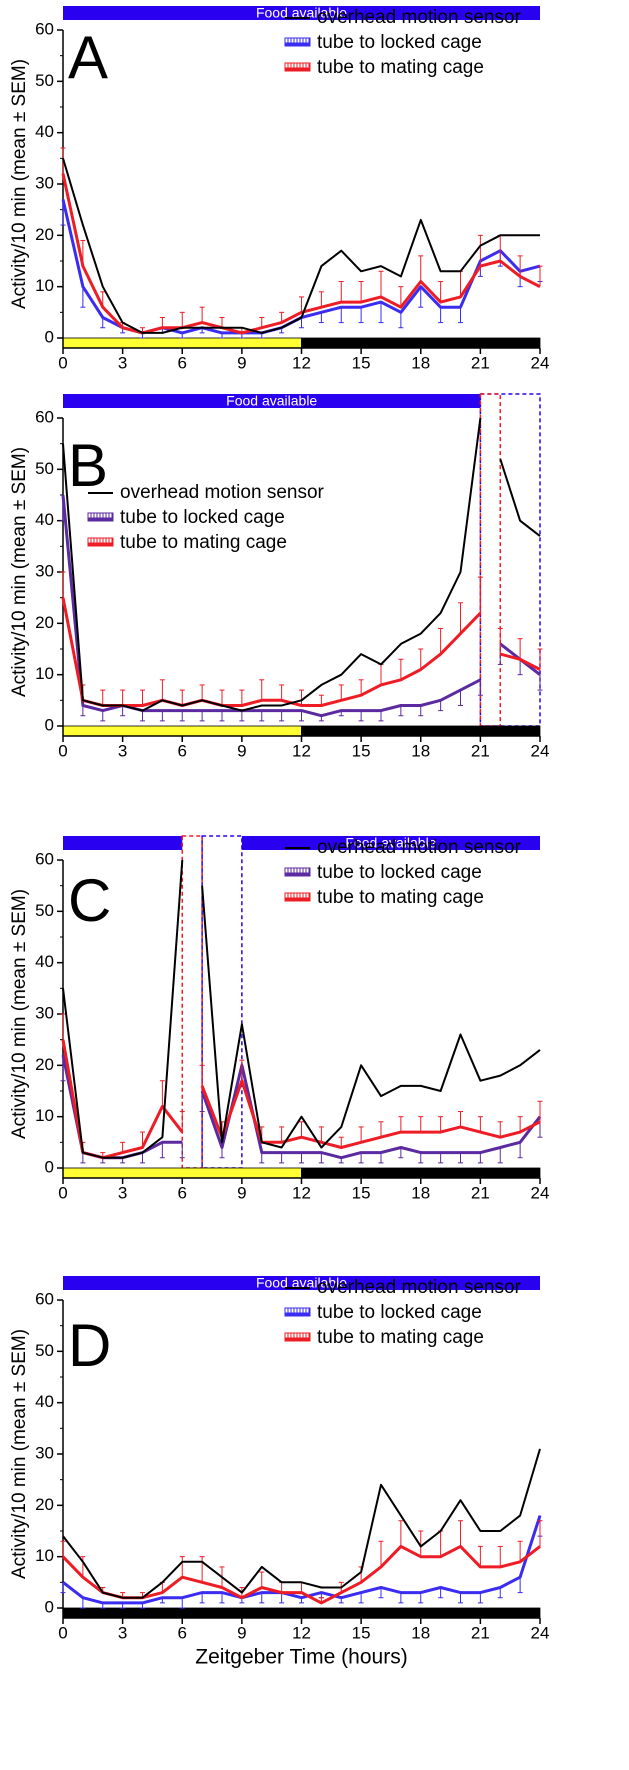 Image resolution: width=629 pixels, height=1770 pixels. Describe the element at coordinates (89, 1345) in the screenshot. I see `panel-letter: D` at that location.